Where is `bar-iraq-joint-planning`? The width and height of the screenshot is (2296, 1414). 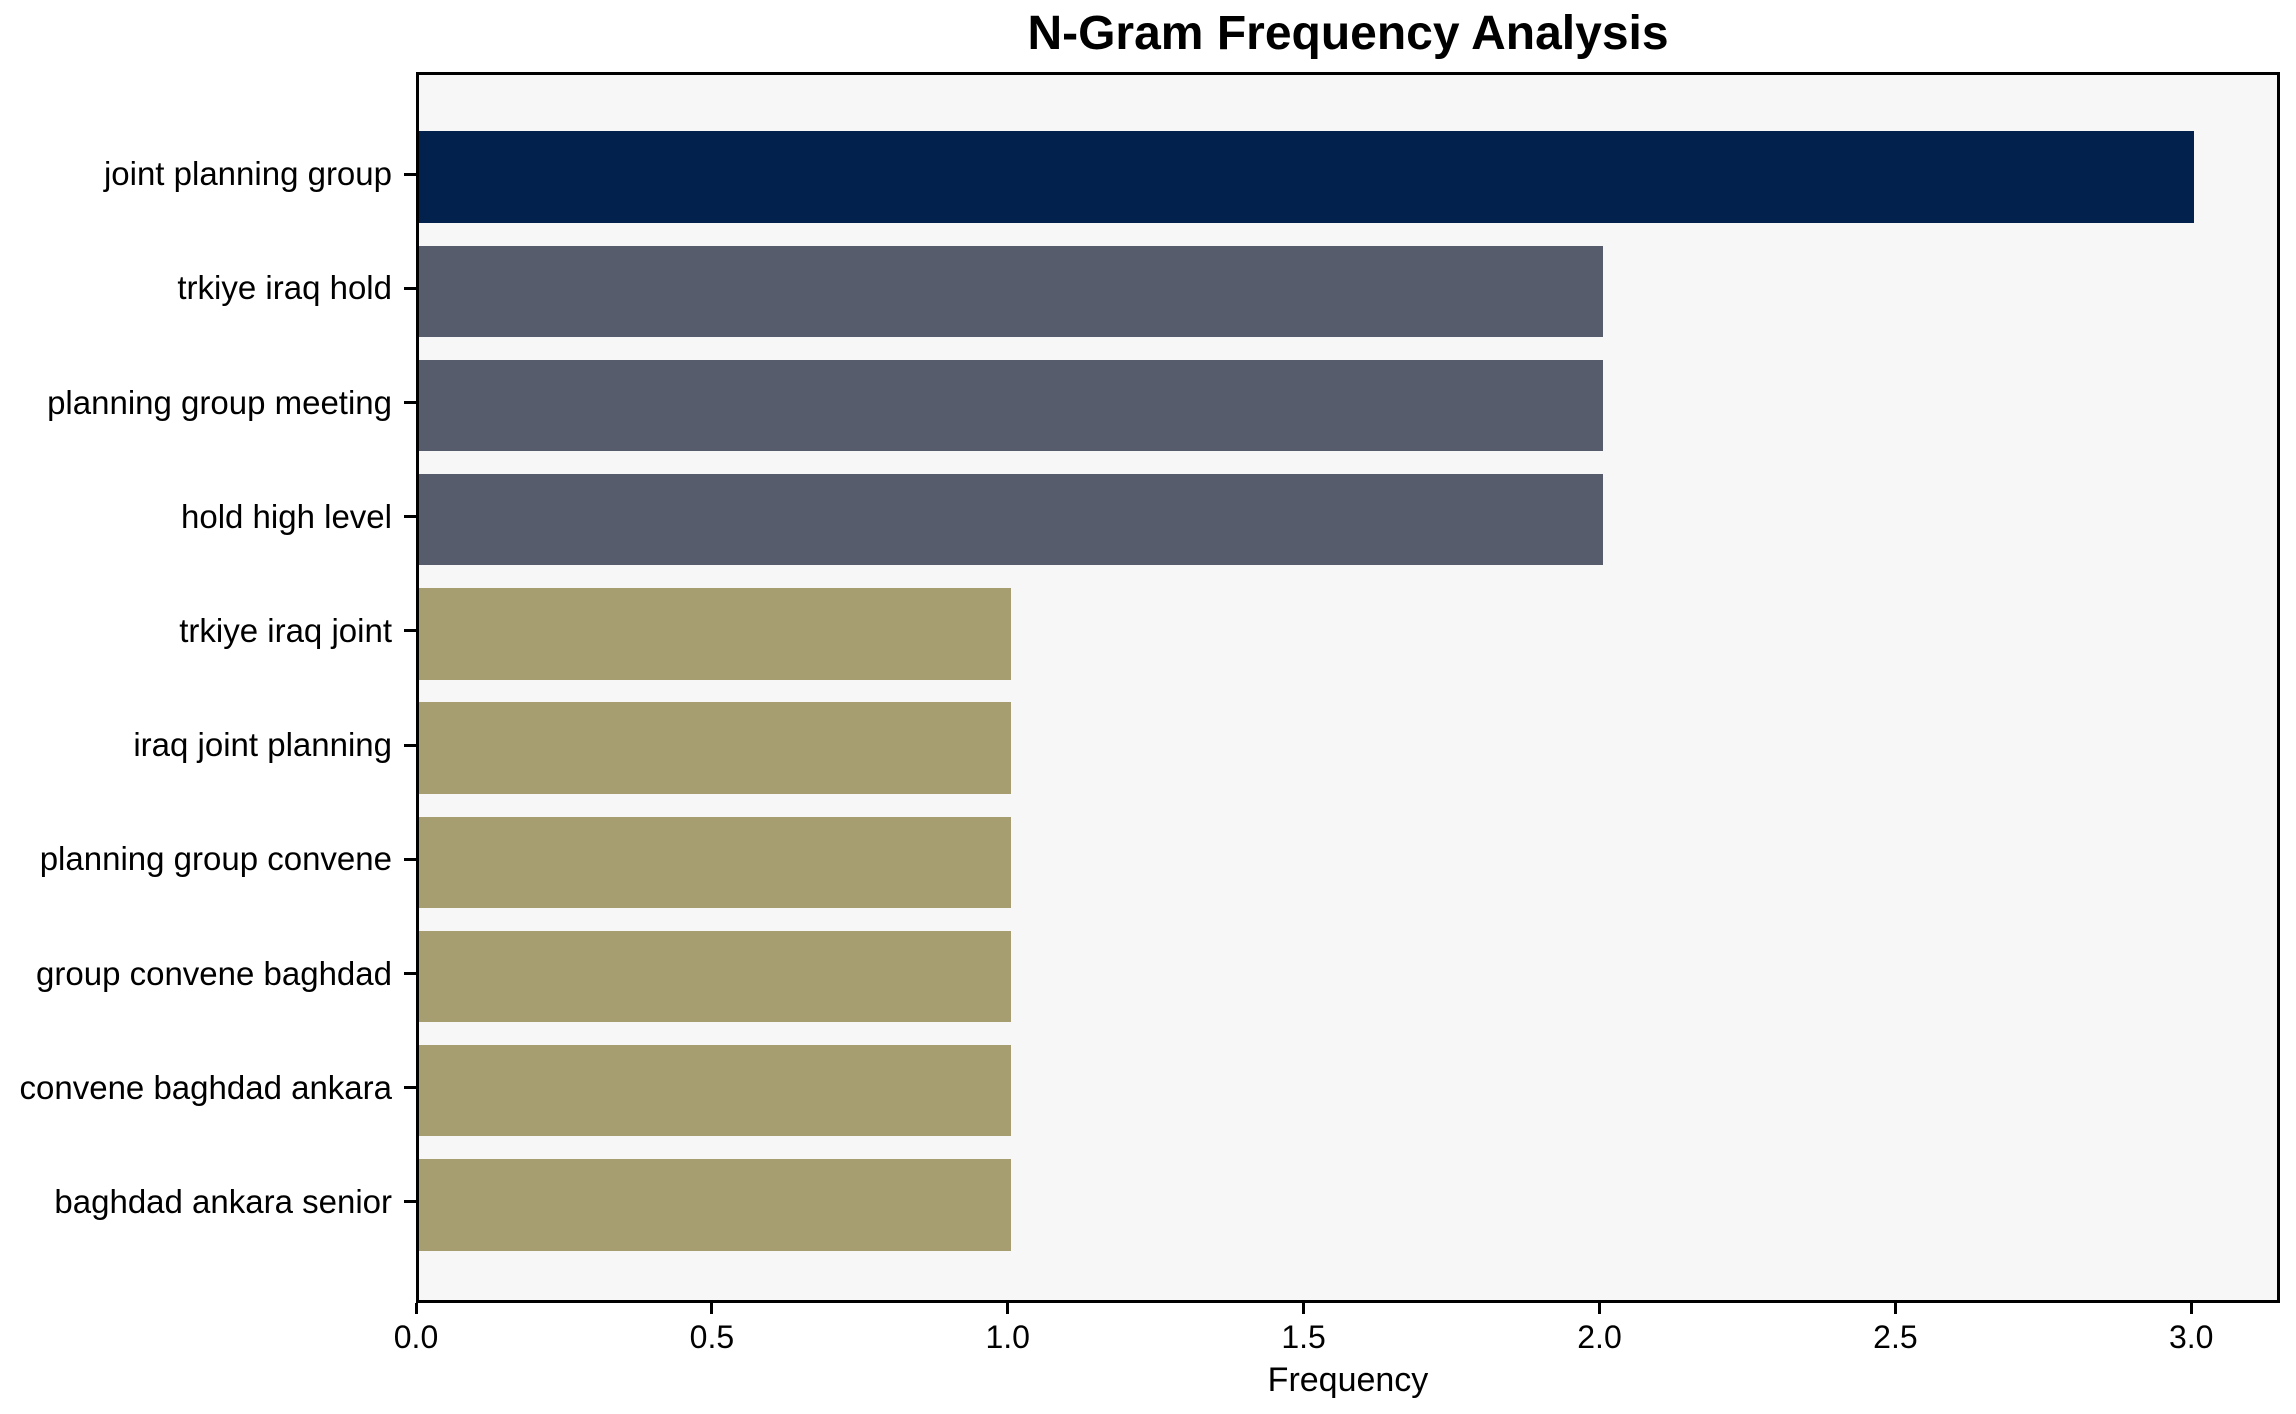
bar-iraq-joint-planning is located at coordinates (715, 748).